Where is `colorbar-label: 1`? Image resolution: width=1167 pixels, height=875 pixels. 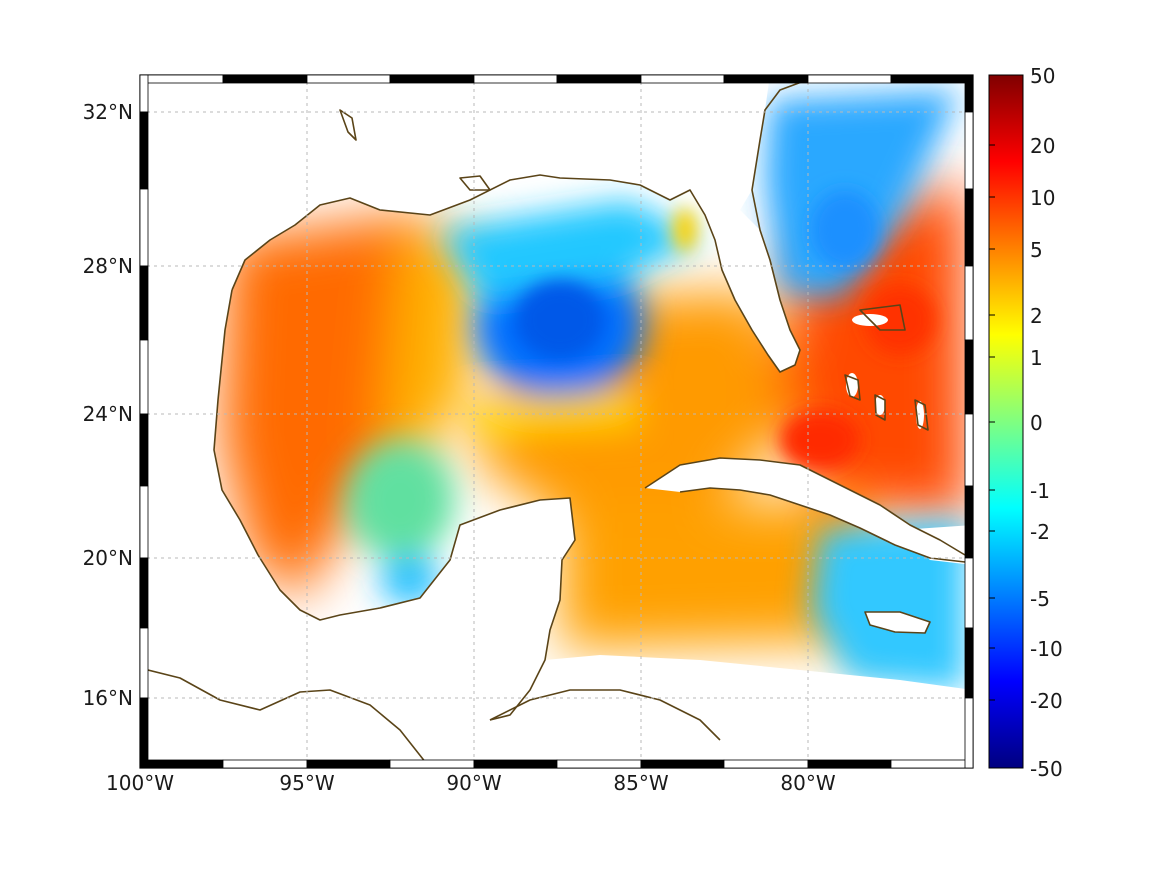
colorbar-label: 1 is located at coordinates (1036, 358).